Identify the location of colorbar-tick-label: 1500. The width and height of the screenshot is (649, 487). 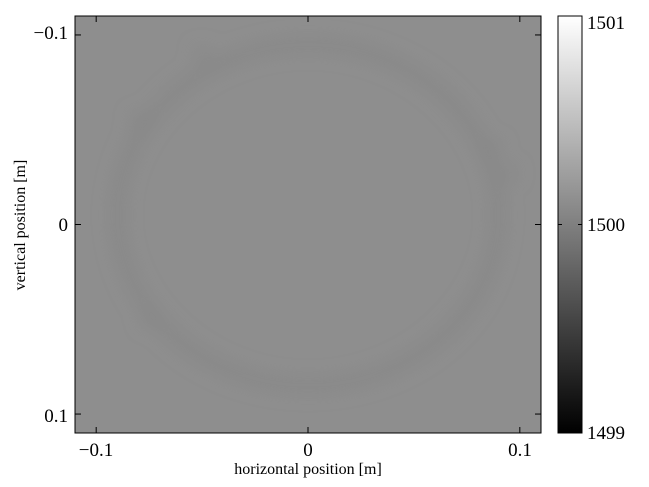
(606, 225).